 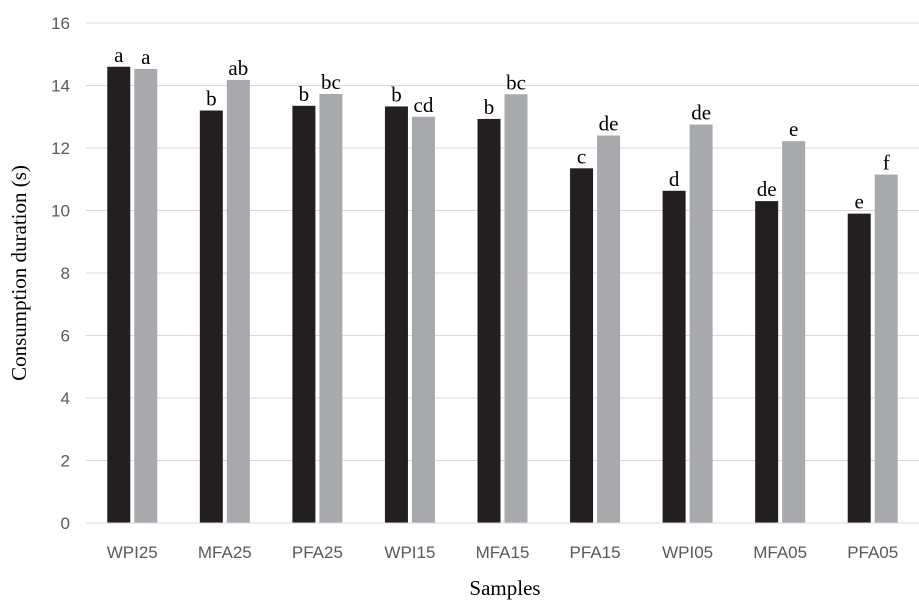 I want to click on x-tick-label: WPI25, so click(x=132, y=552).